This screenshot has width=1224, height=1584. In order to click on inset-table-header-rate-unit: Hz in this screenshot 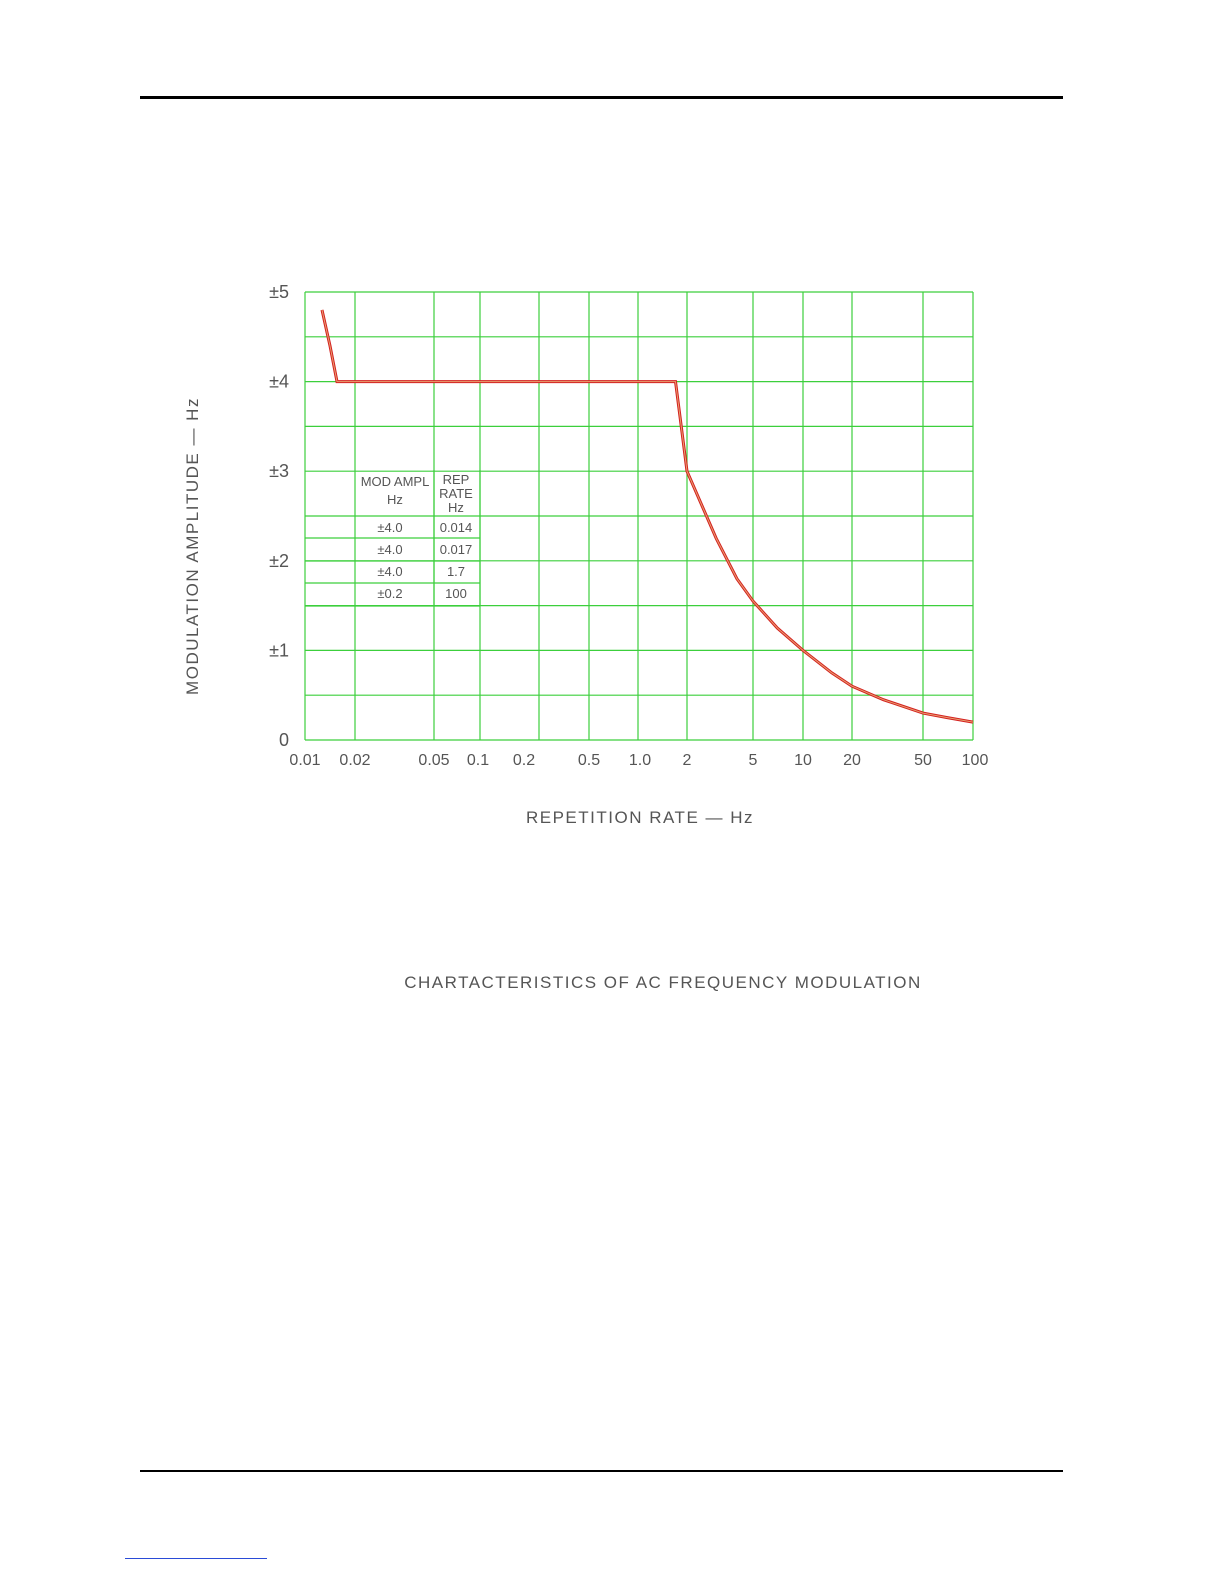, I will do `click(456, 507)`.